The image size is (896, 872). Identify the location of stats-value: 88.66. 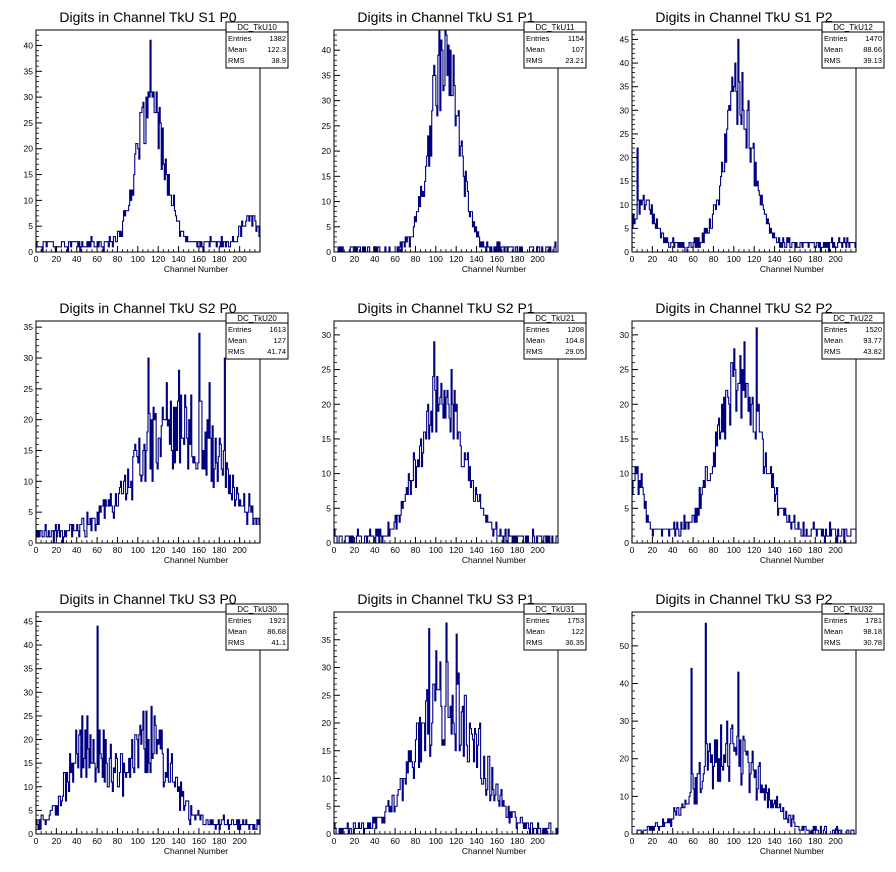
(872, 49).